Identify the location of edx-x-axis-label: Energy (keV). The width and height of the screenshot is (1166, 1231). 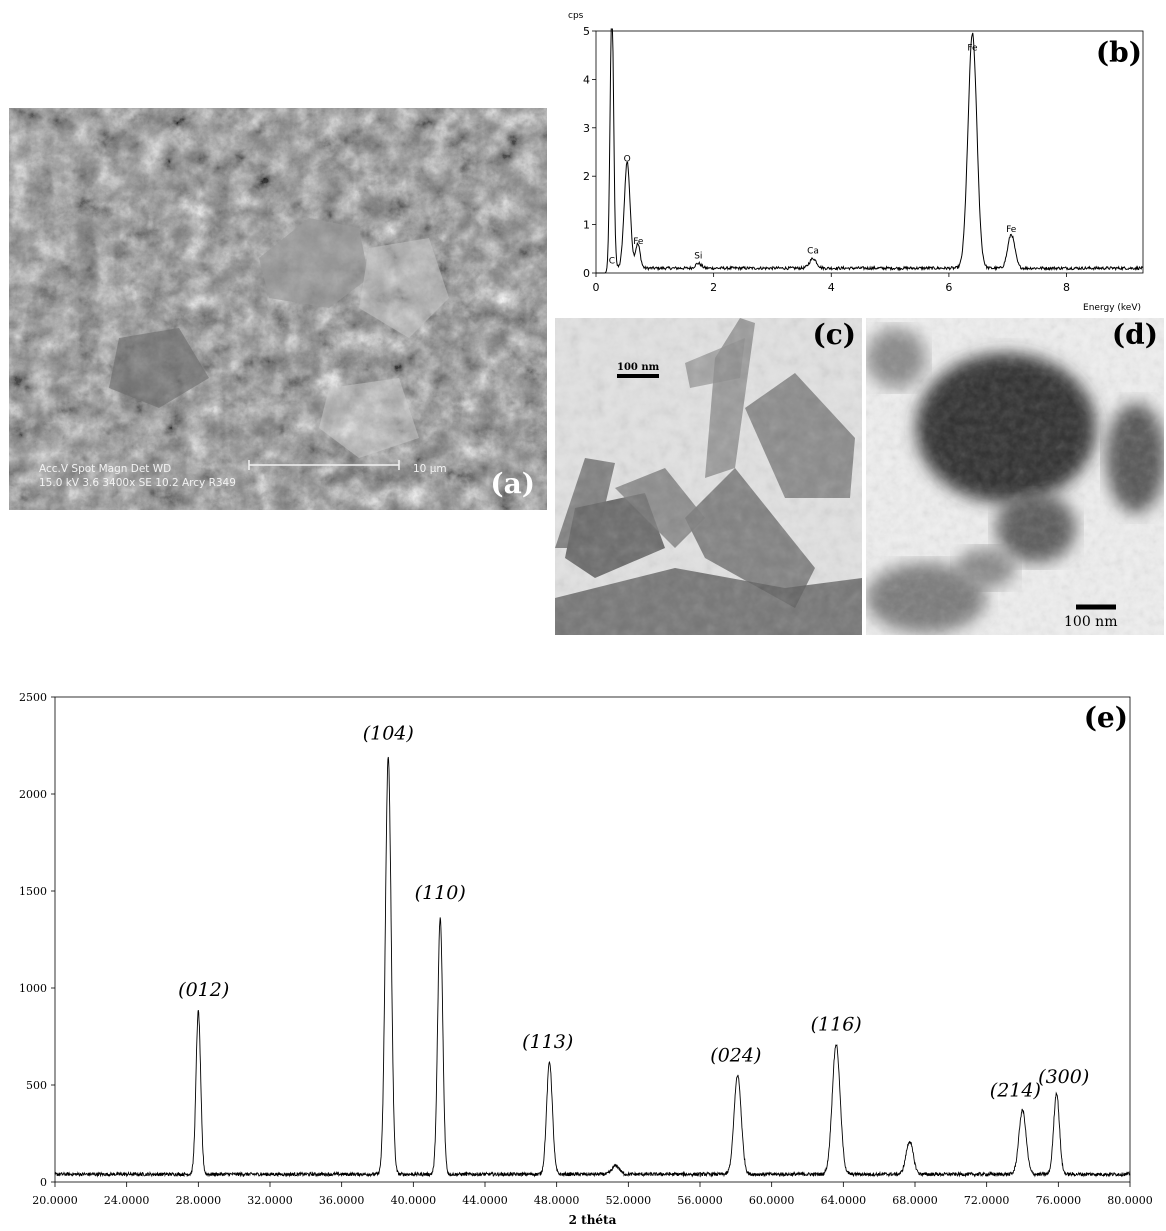
(1112, 308).